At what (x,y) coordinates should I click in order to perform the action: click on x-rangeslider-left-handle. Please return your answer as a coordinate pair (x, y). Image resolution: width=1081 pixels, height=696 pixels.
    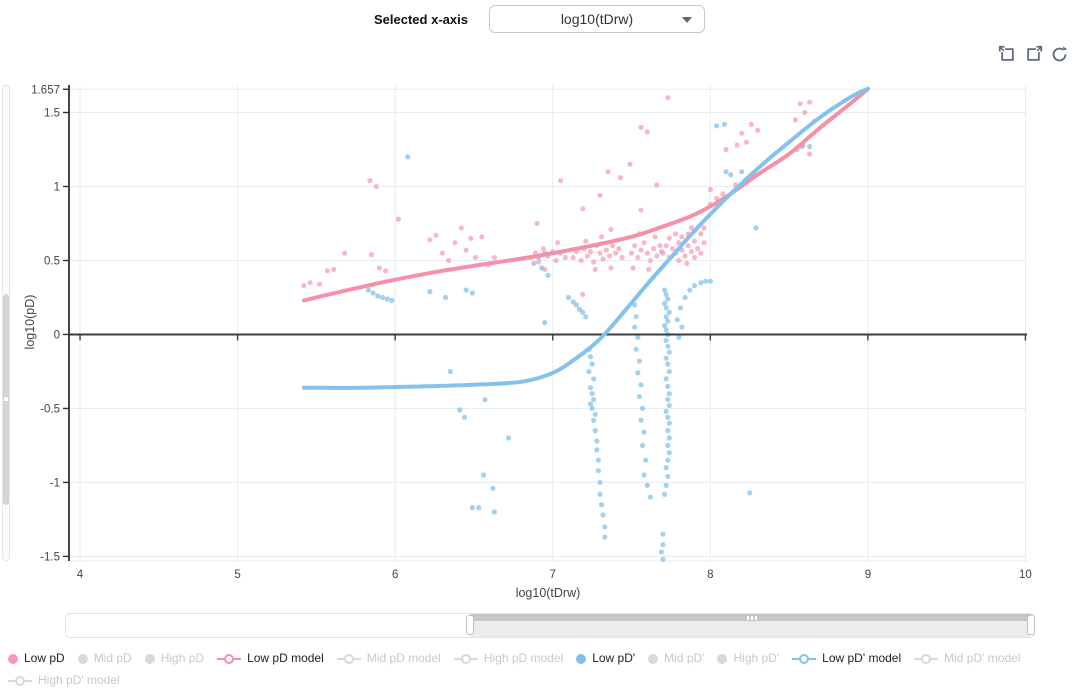
    Looking at the image, I should click on (470, 625).